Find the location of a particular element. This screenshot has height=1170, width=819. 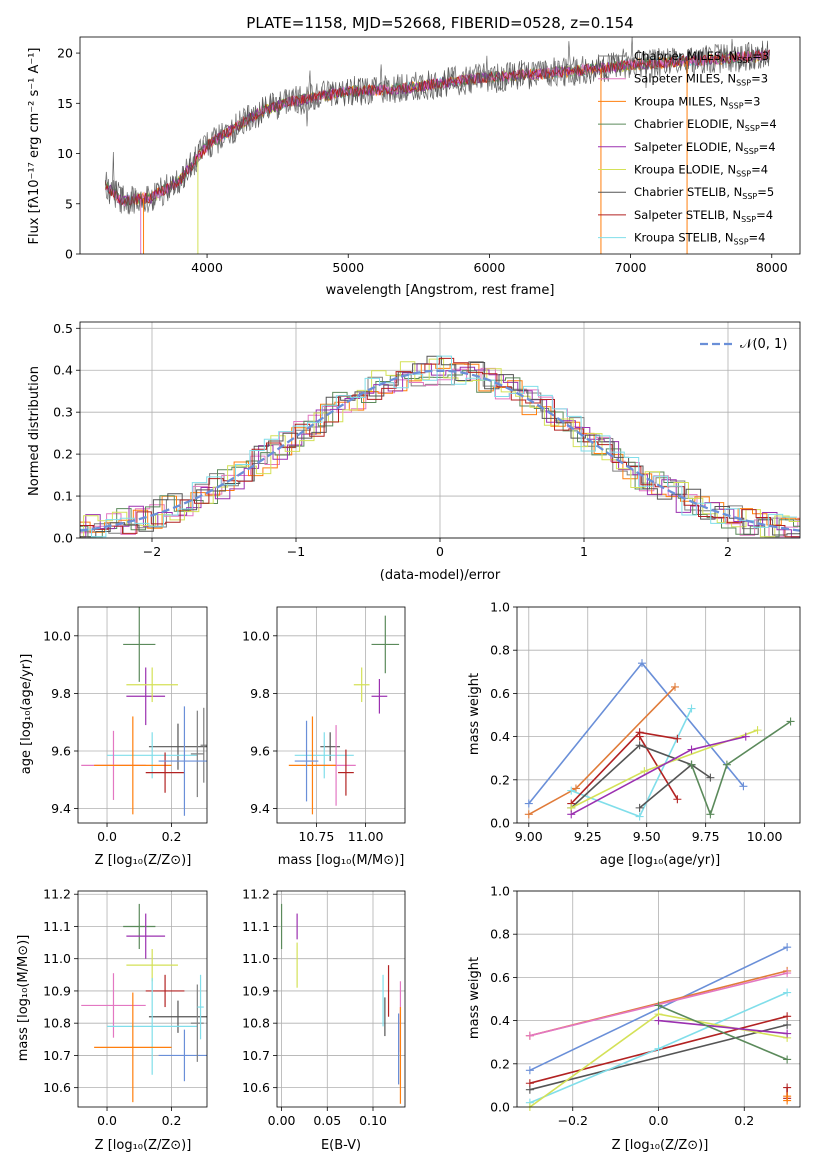

age-mass-panel: mass [log₁₀(M/M⊙)] is located at coordinates (341, 860).